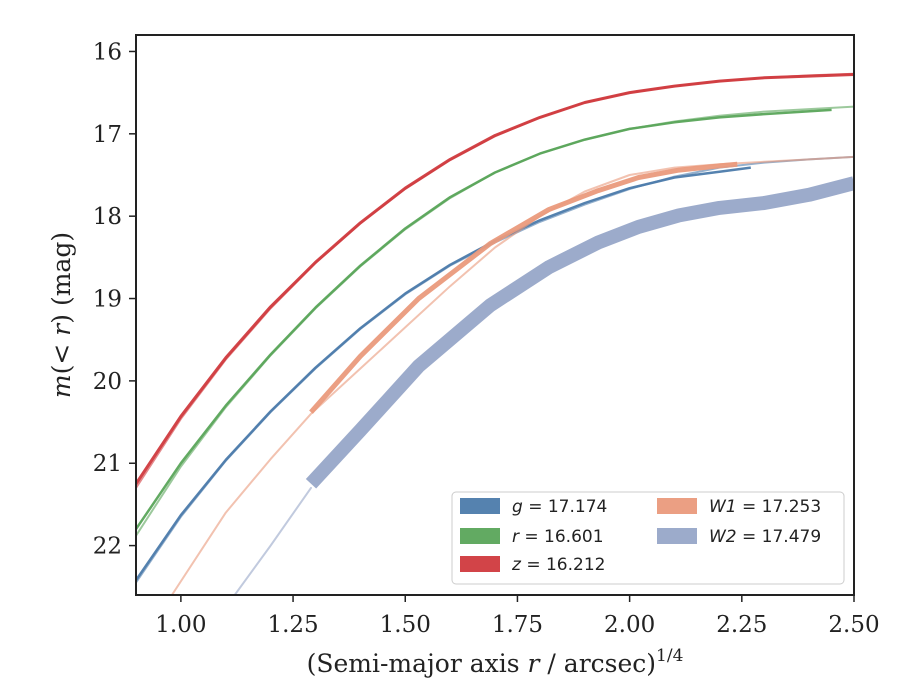  Describe the element at coordinates (480, 536) in the screenshot. I see `legend-swatch-r` at that location.